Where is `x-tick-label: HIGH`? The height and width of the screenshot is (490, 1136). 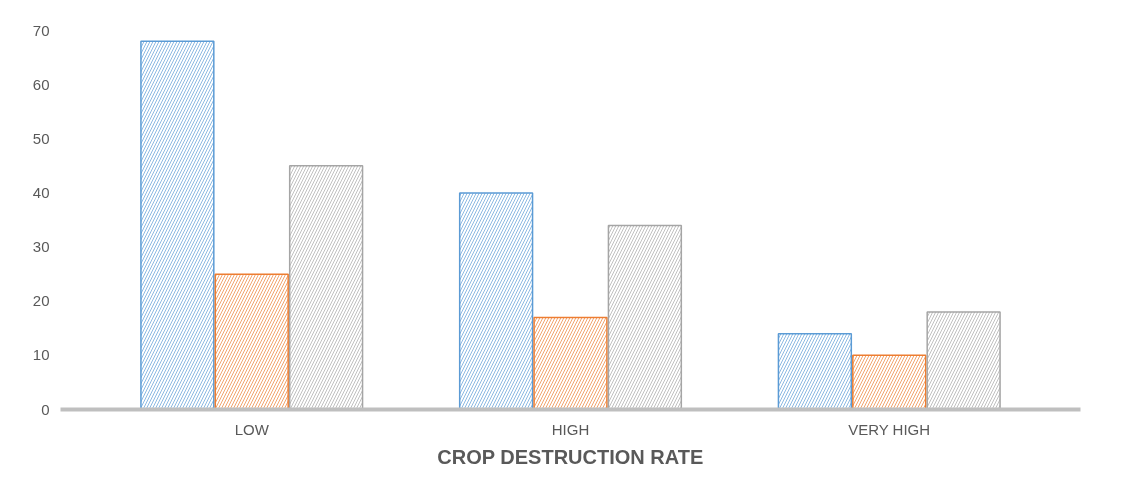
x-tick-label: HIGH is located at coordinates (570, 429).